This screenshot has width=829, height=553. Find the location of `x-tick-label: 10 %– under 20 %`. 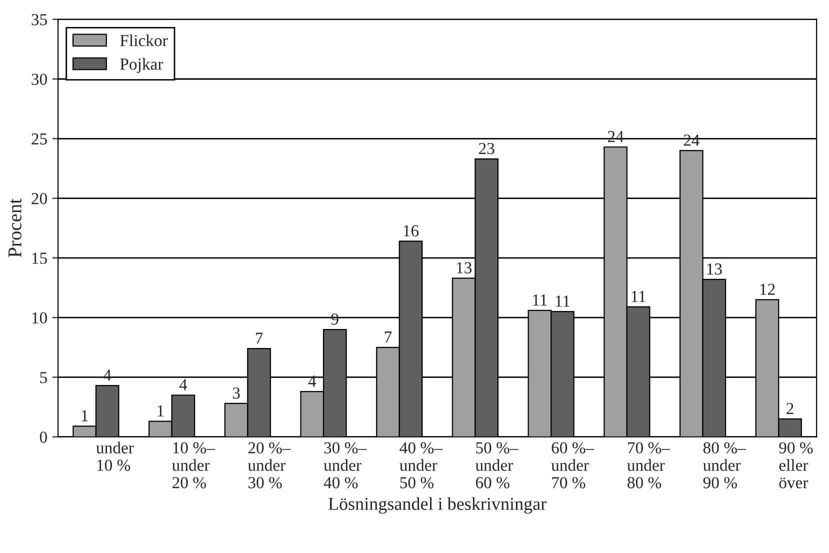

x-tick-label: 10 %– under 20 % is located at coordinates (193, 465).